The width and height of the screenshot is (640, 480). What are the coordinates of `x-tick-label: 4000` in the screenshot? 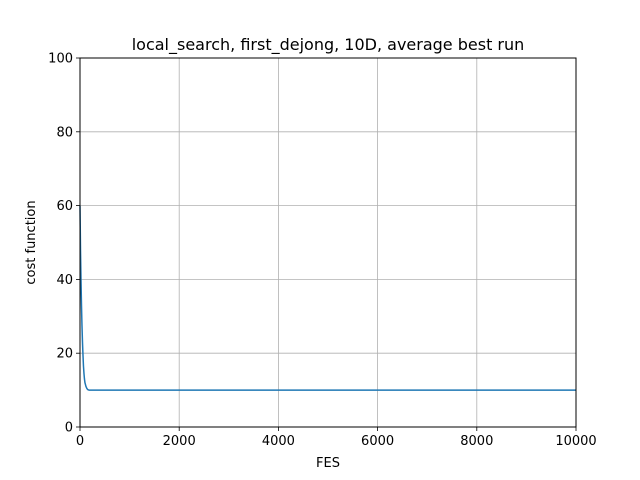 It's located at (278, 441).